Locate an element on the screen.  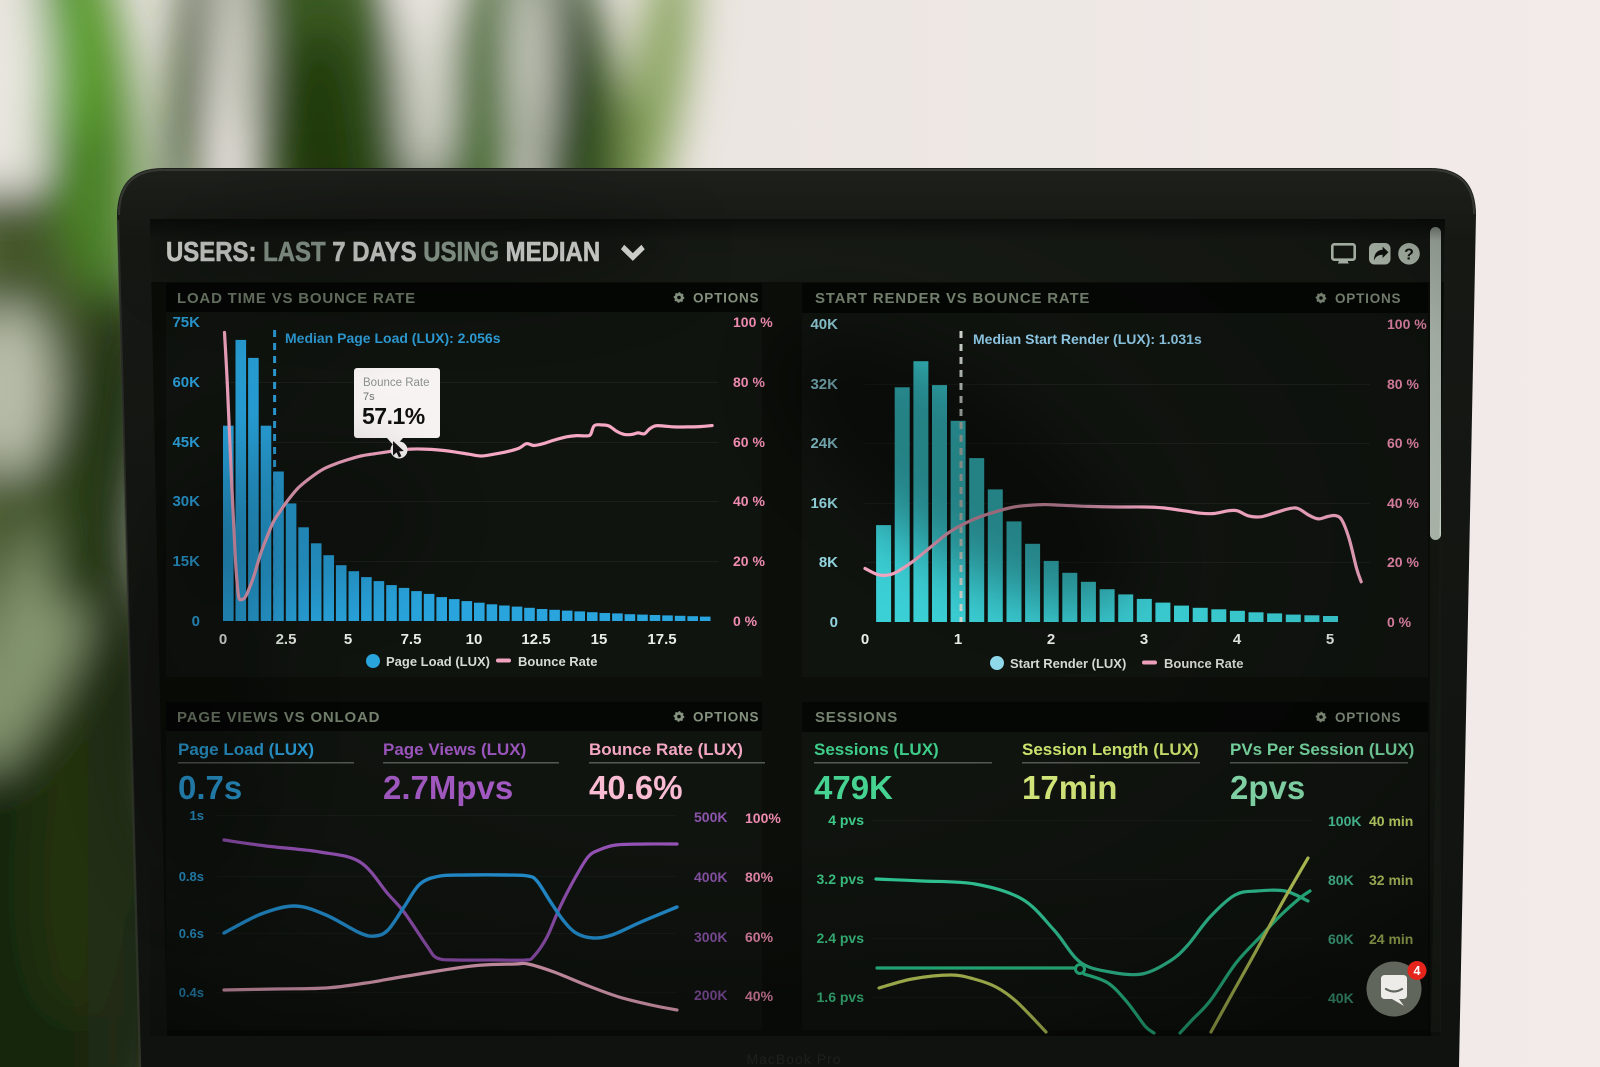
svg-text: 75K is located at coordinates (186, 322).